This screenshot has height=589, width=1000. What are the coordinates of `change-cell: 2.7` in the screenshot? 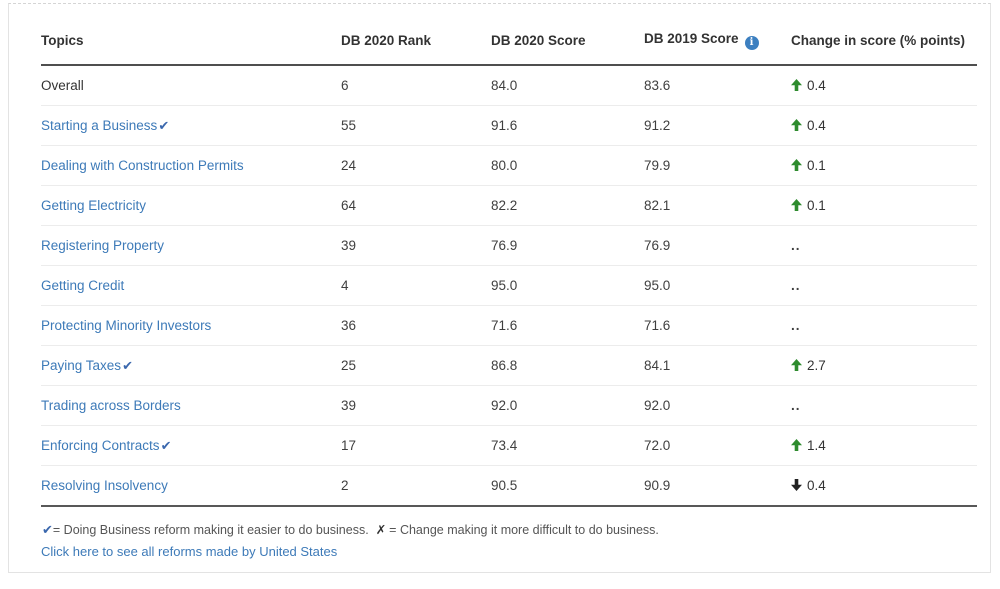 It's located at (884, 365).